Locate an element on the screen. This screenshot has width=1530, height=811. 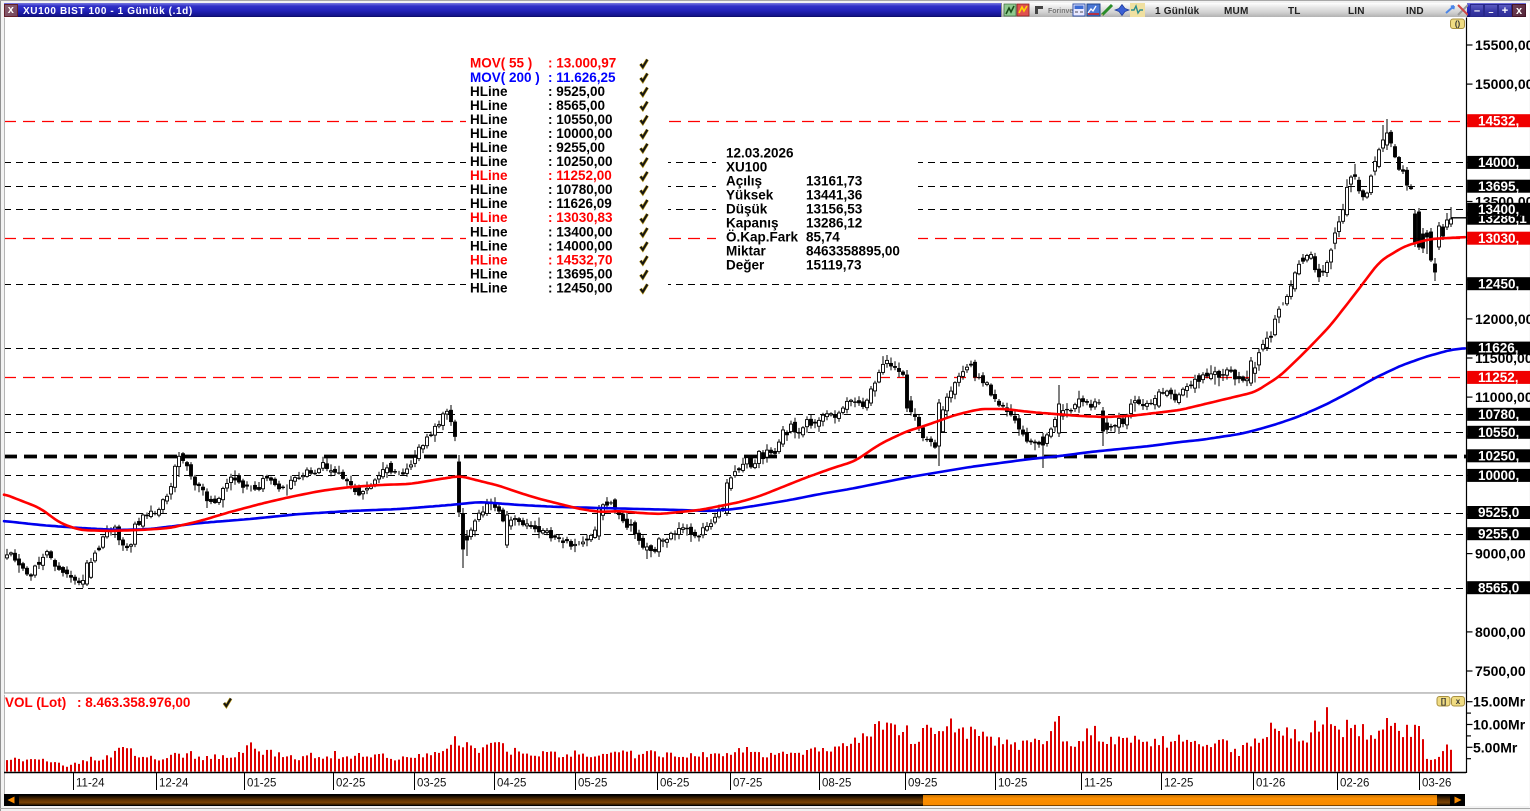
svg-text: 03-26 is located at coordinates (1436, 784).